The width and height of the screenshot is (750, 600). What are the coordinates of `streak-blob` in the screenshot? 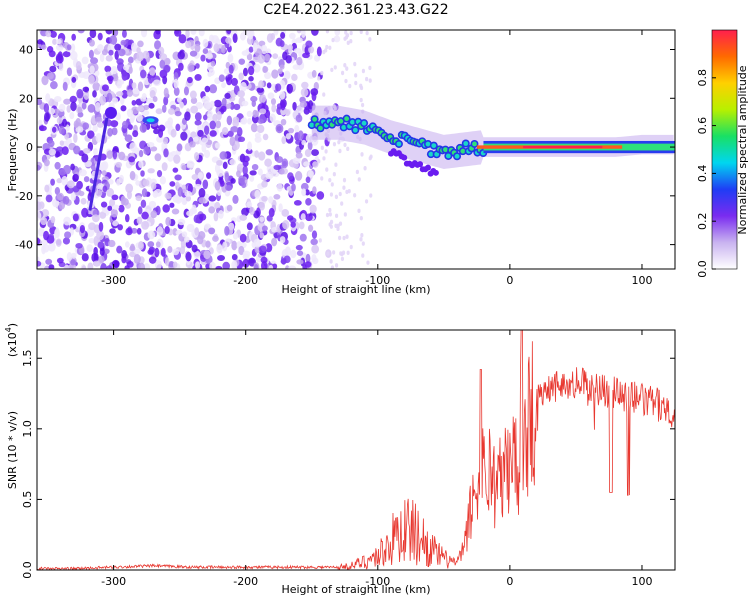 It's located at (150, 120).